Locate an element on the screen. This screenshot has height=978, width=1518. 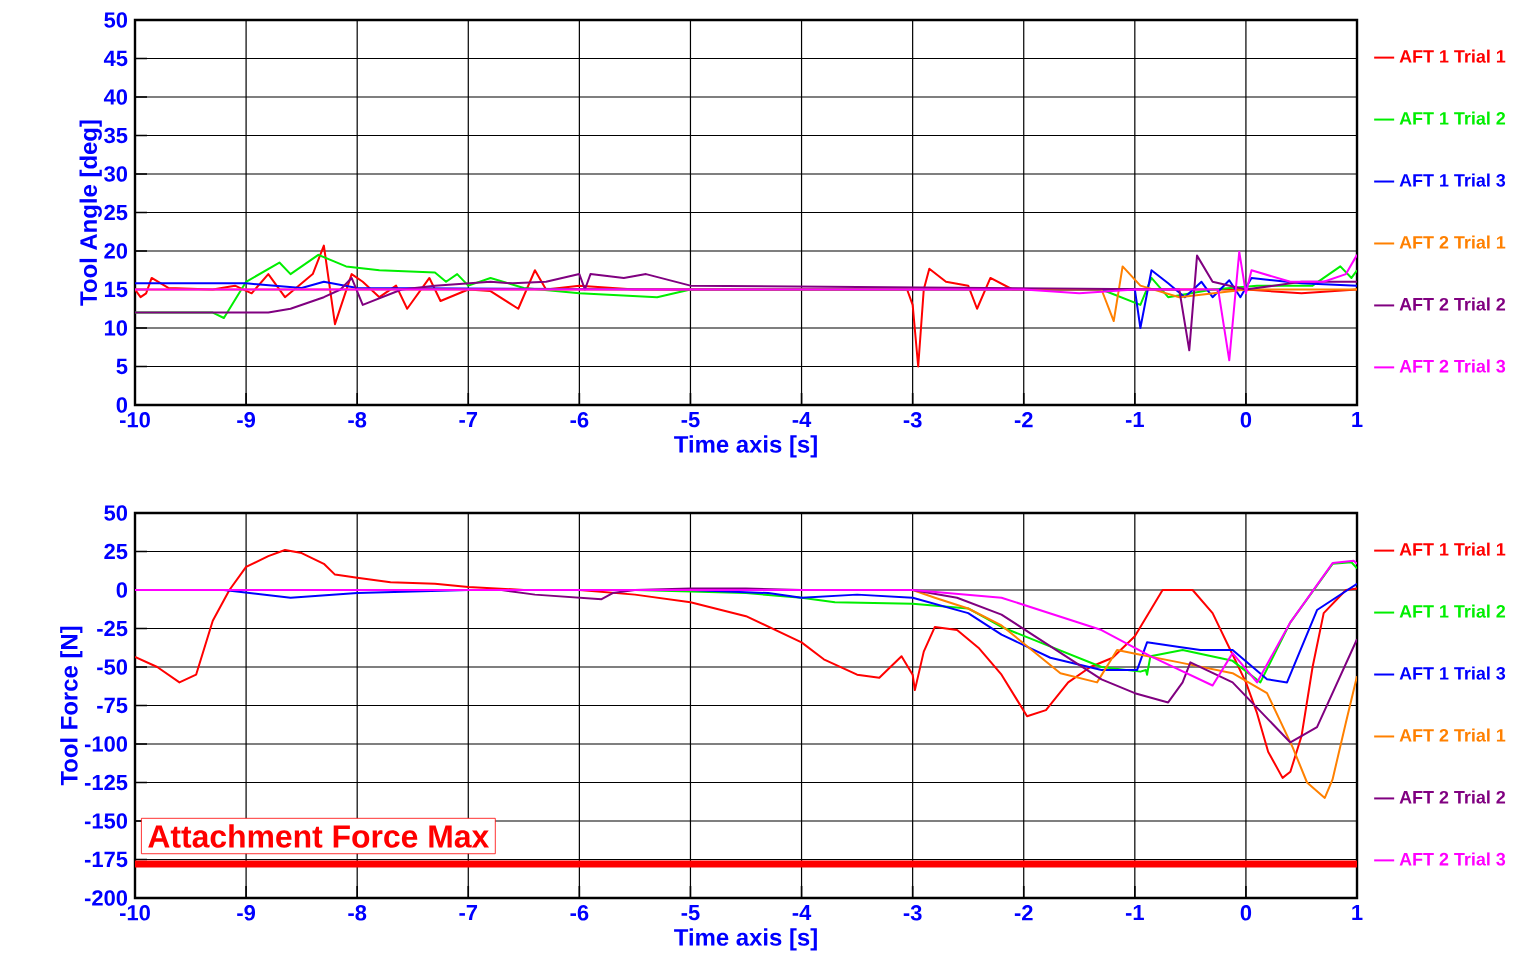
y-tick-label: -175 is located at coordinates (106, 859).